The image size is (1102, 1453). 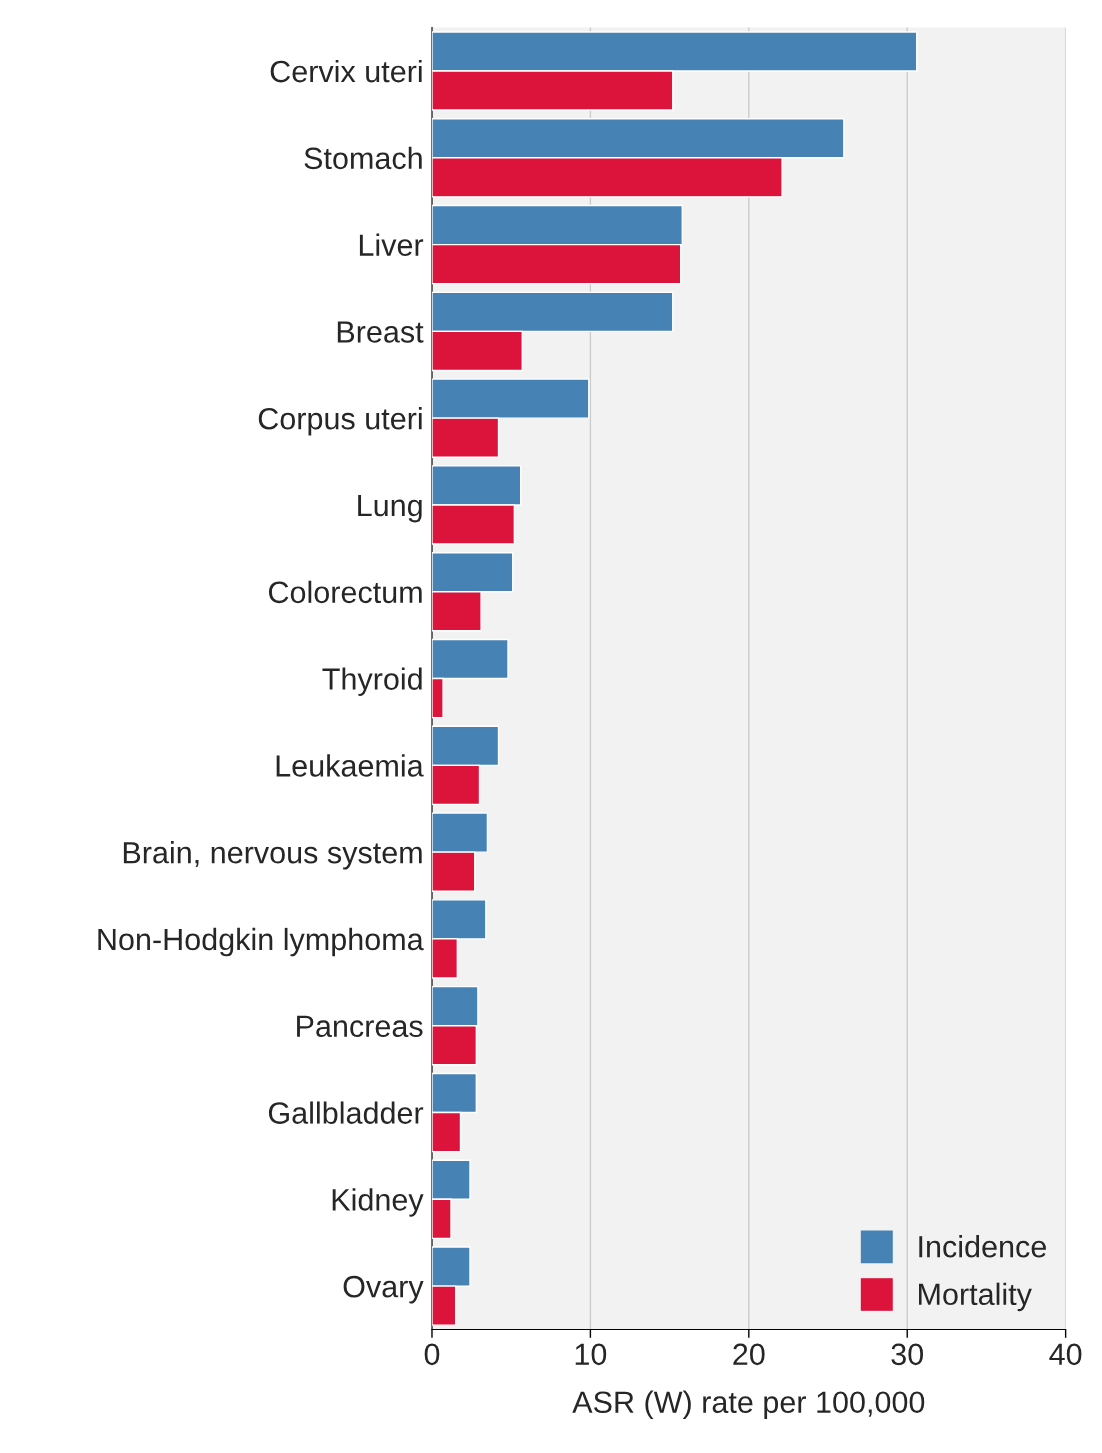 What do you see at coordinates (261, 942) in the screenshot?
I see `y-tick-label: Non-Hodgkin lymphoma` at bounding box center [261, 942].